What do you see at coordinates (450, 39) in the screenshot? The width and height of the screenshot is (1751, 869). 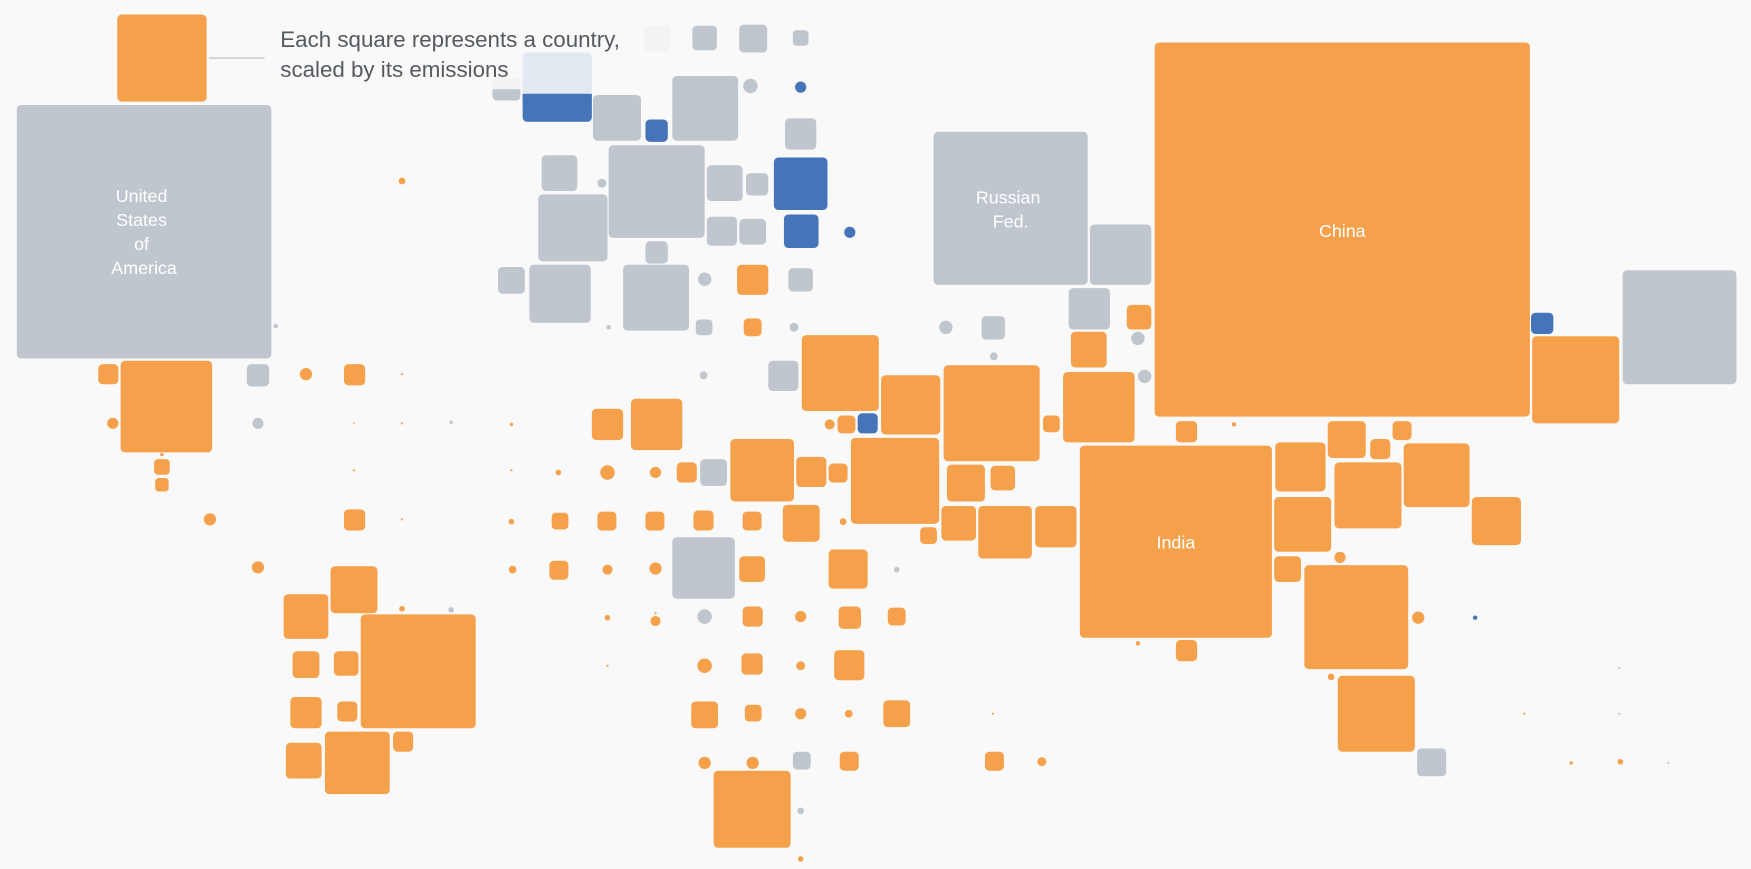 I see `legend-caption-line-1: Each square represents a country,` at bounding box center [450, 39].